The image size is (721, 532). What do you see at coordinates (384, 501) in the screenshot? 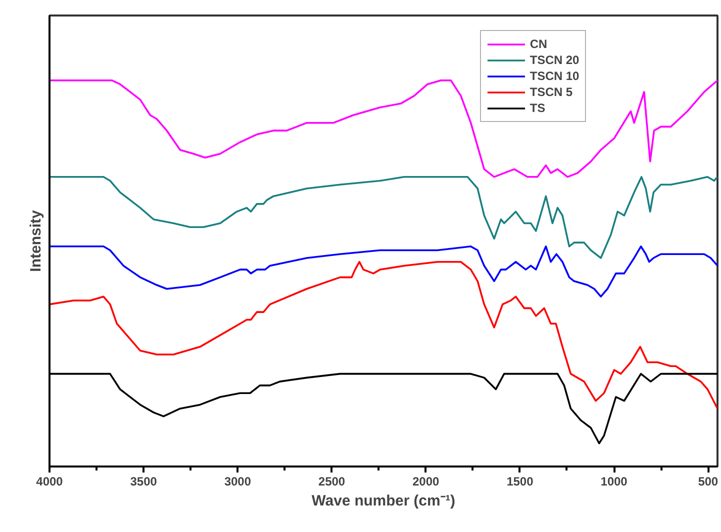
I see `x-axis-title: Wave number (cm⁻¹)` at bounding box center [384, 501].